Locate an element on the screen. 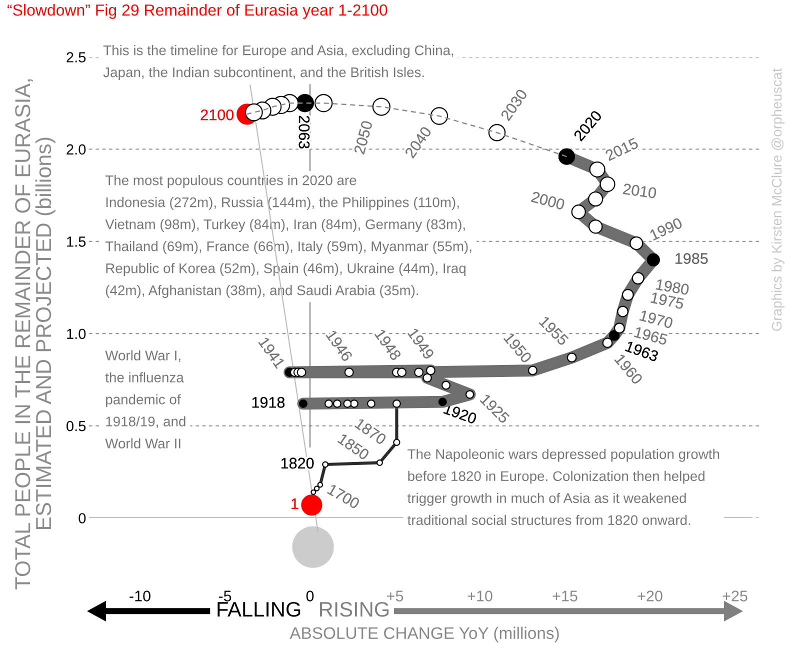  y-tick-label: 1.0 is located at coordinates (76, 334).